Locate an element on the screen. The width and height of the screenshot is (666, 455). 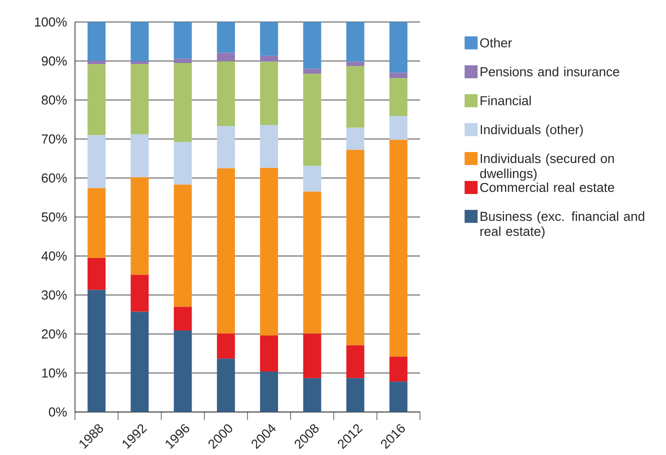
legend-label: Other is located at coordinates (496, 43).